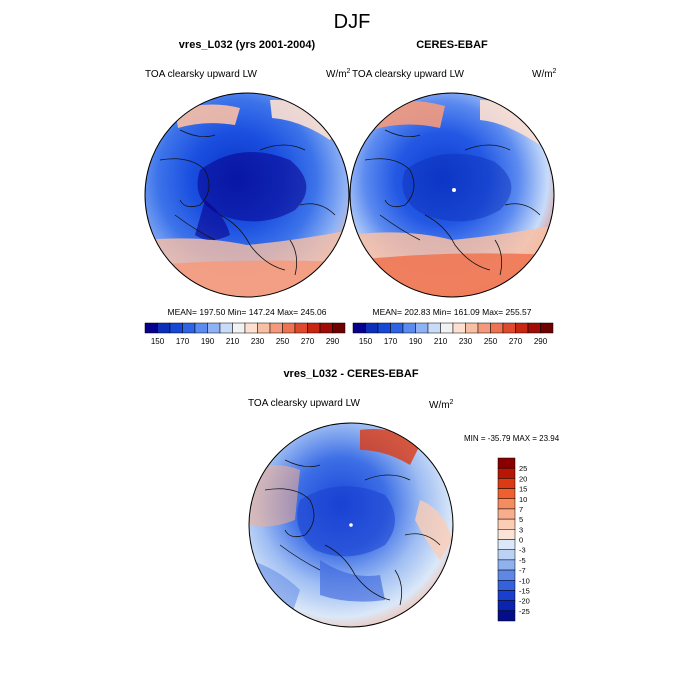 This screenshot has width=700, height=700. I want to click on panel-diff-map-border, so click(351, 525).